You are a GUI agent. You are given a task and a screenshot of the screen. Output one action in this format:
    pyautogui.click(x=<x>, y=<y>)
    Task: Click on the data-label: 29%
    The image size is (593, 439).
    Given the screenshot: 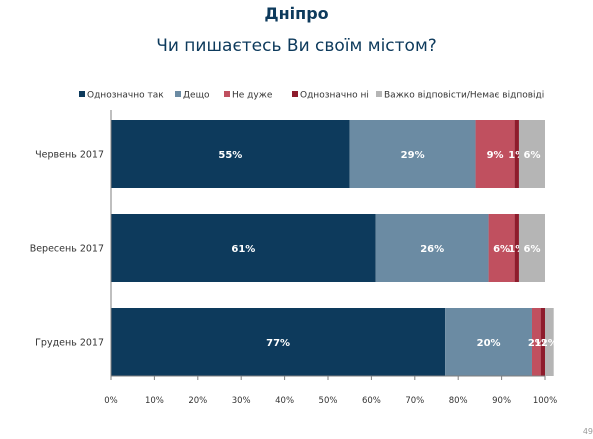 What is the action you would take?
    pyautogui.click(x=413, y=155)
    